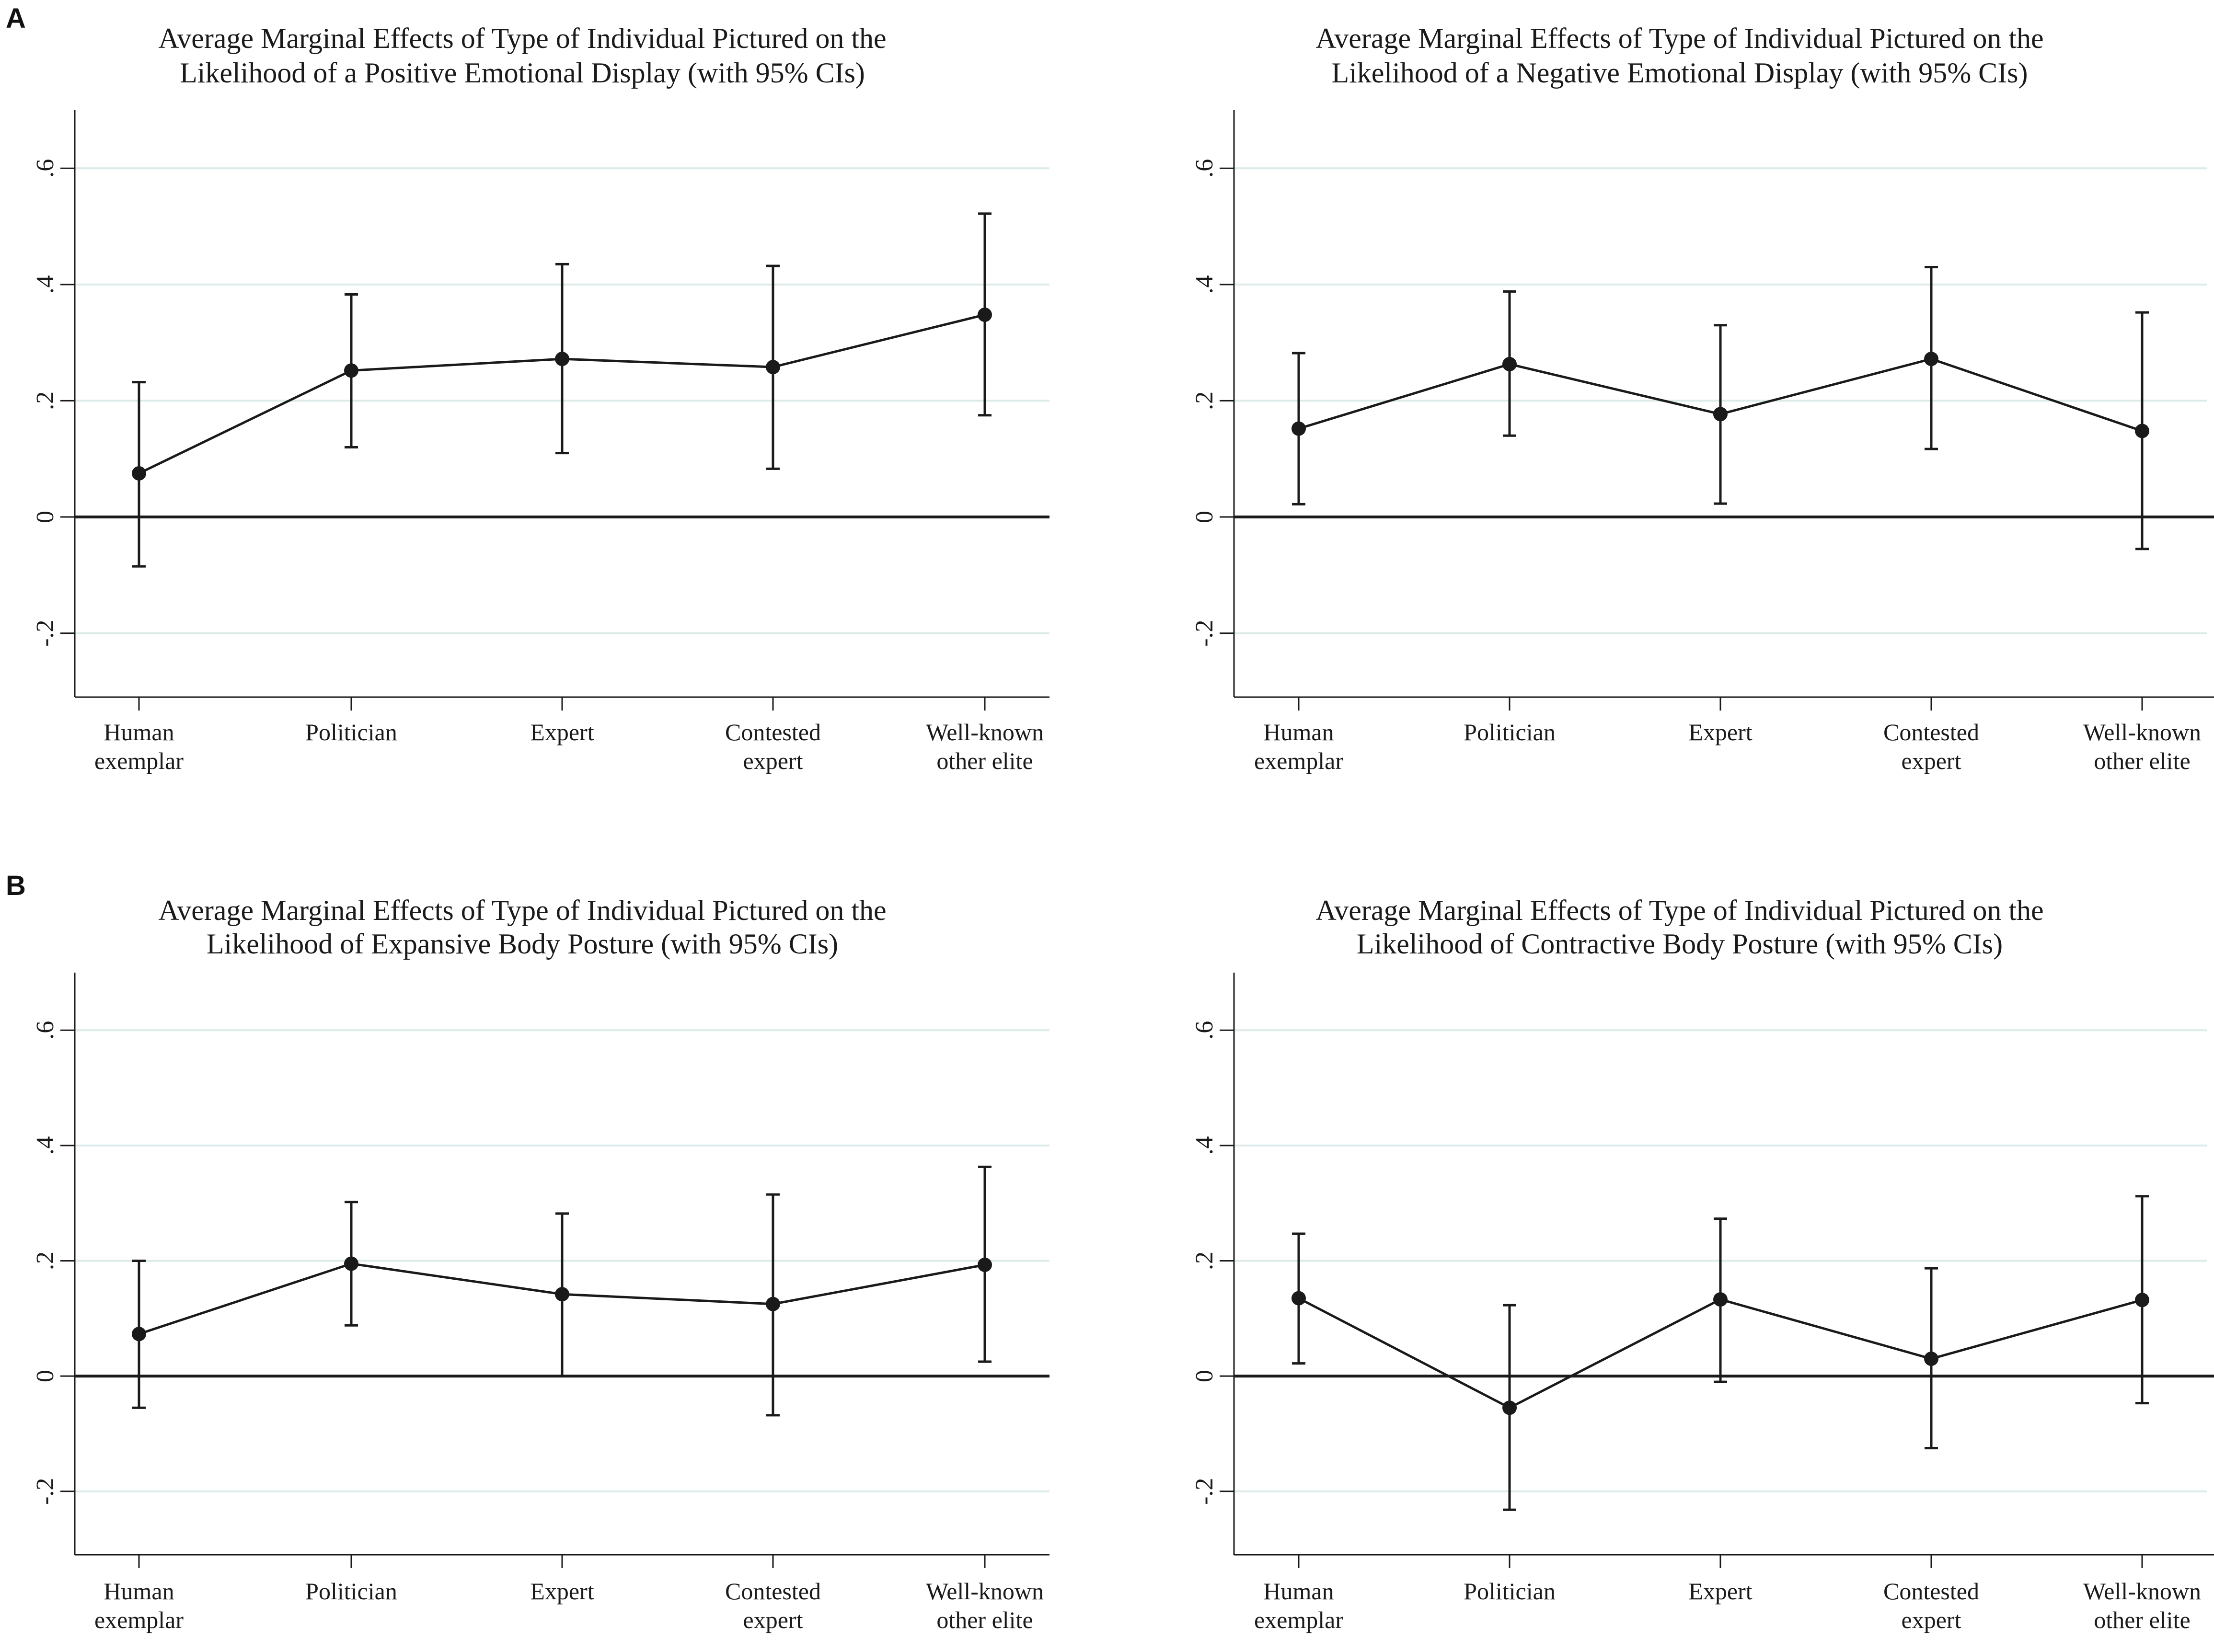 The height and width of the screenshot is (1652, 2214). Describe the element at coordinates (16, 885) in the screenshot. I see `panel-label-b: B` at that location.